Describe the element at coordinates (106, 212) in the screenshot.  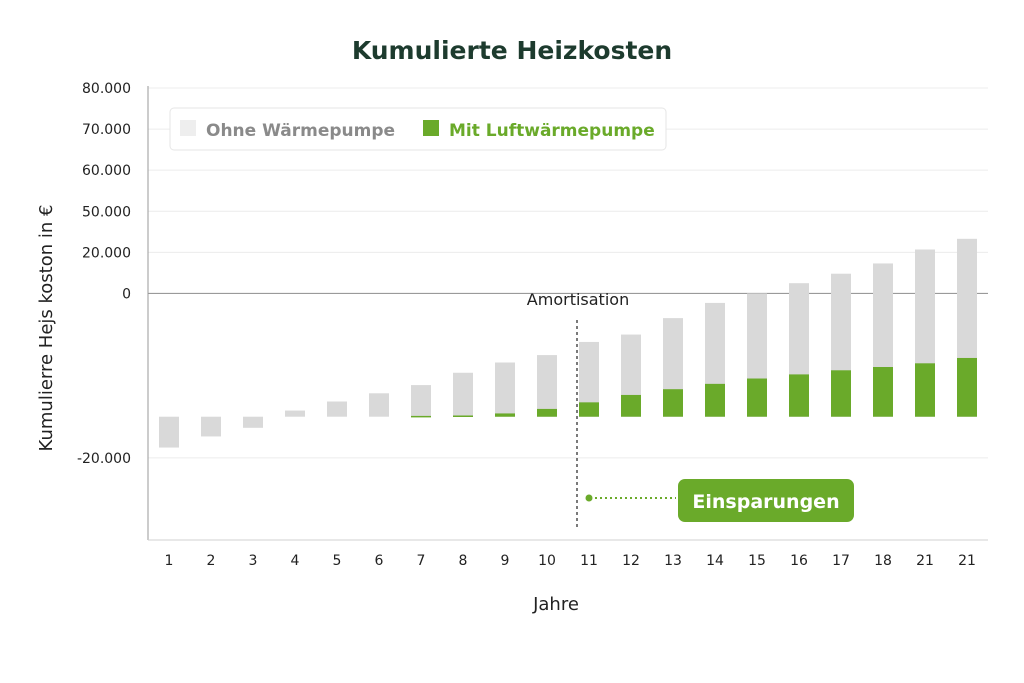
I see `y-tick-label: 50.000` at that location.